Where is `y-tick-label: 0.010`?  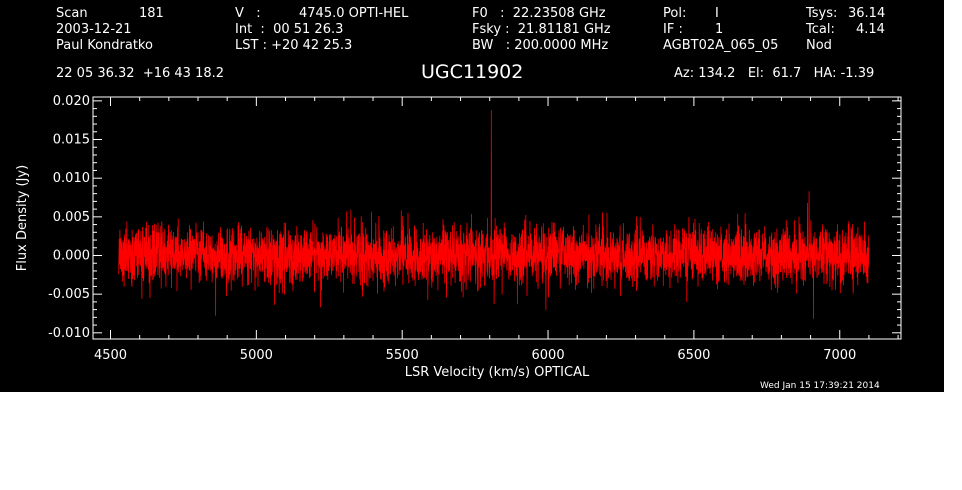 y-tick-label: 0.010 is located at coordinates (71, 178).